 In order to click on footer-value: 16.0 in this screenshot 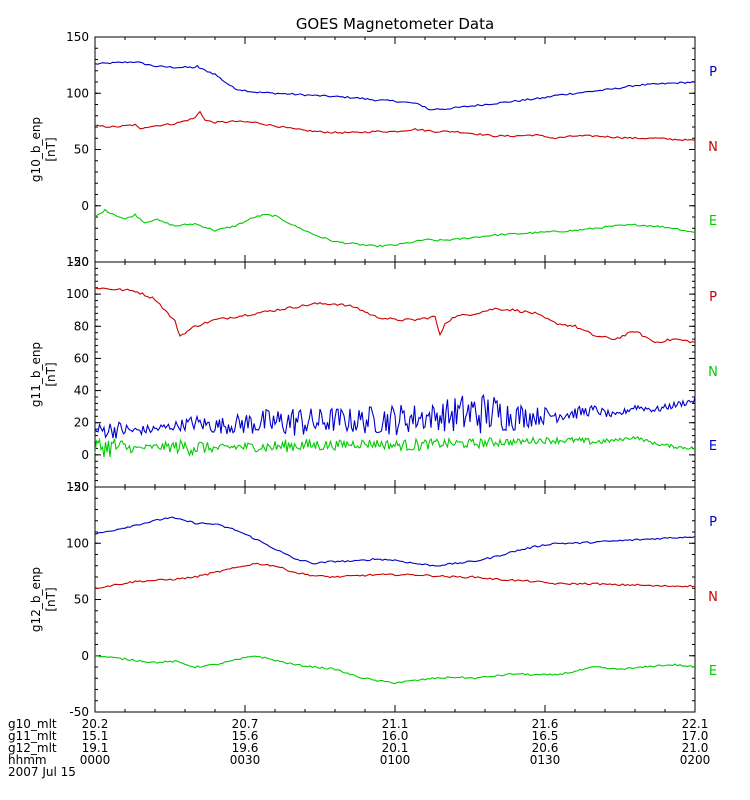, I will do `click(395, 736)`.